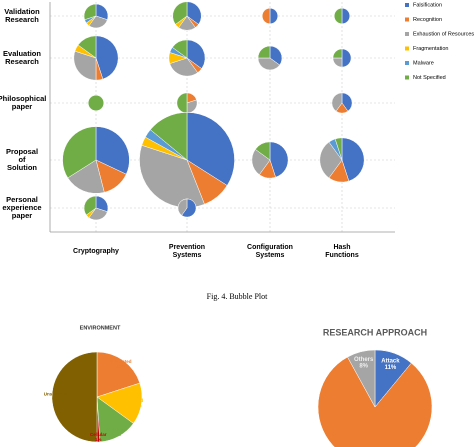 The height and width of the screenshot is (447, 474). I want to click on slice-value-label: 11%, so click(391, 368).